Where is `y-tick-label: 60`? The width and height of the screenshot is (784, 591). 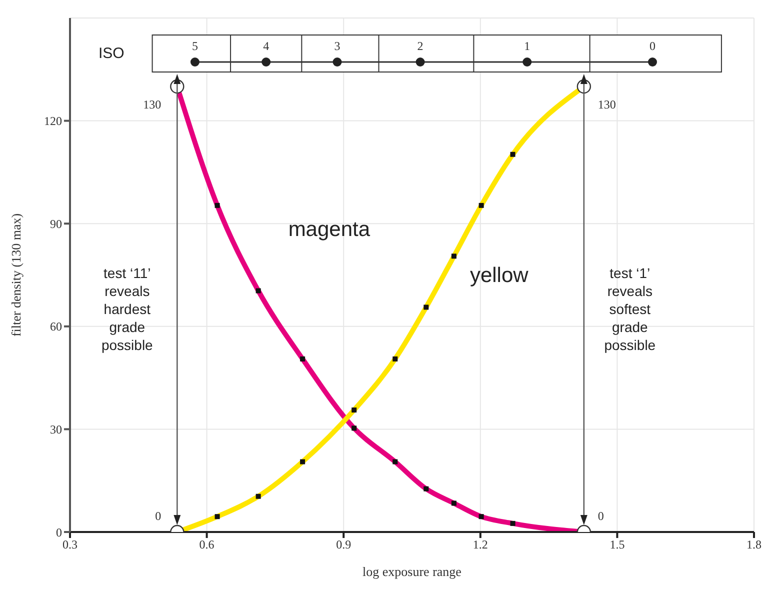
y-tick-label: 60 is located at coordinates (56, 327).